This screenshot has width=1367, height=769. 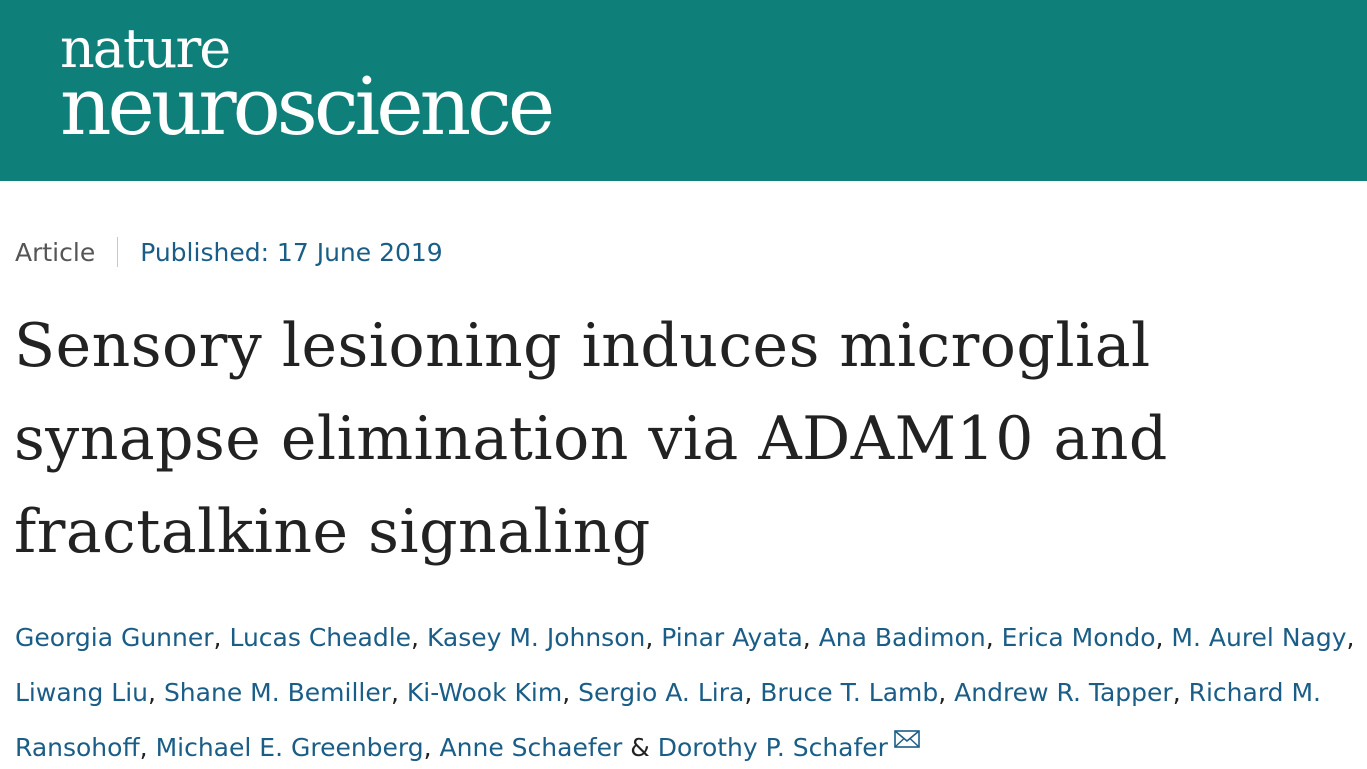 What do you see at coordinates (772, 747) in the screenshot?
I see `author-link: Dorothy P. Schafer` at bounding box center [772, 747].